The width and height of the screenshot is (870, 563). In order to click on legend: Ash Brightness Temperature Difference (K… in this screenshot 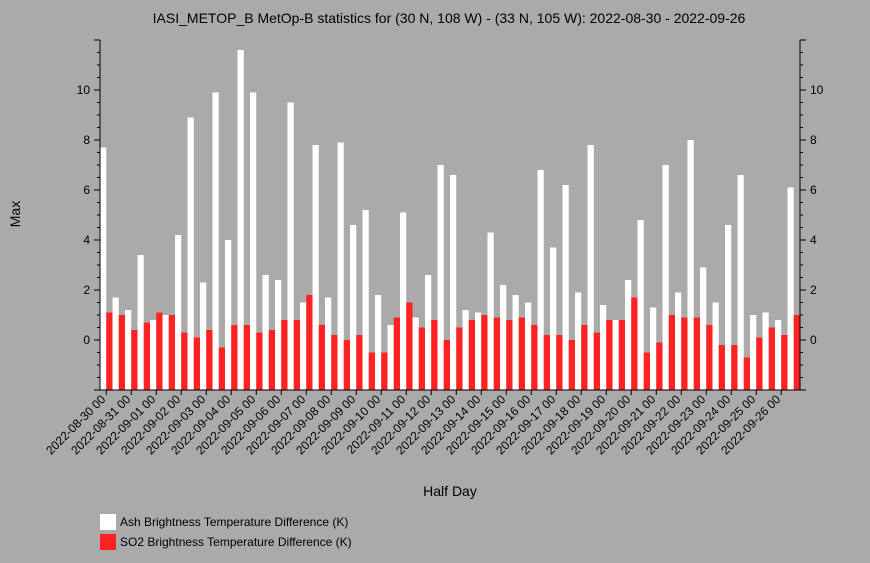, I will do `click(226, 532)`.